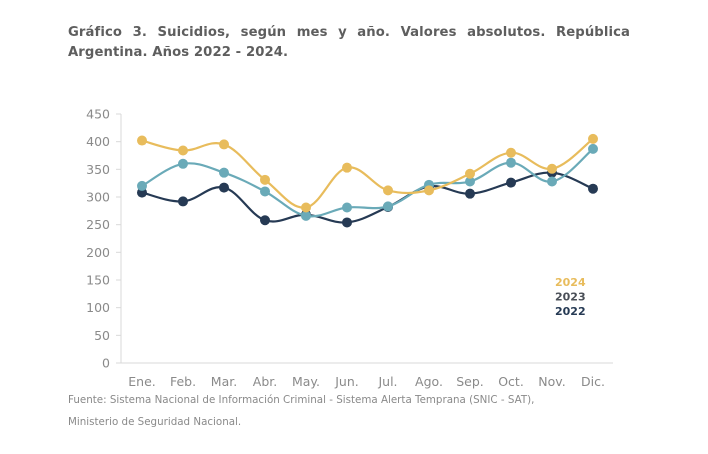 The width and height of the screenshot is (708, 454). I want to click on y-tick-label: 250, so click(98, 224).